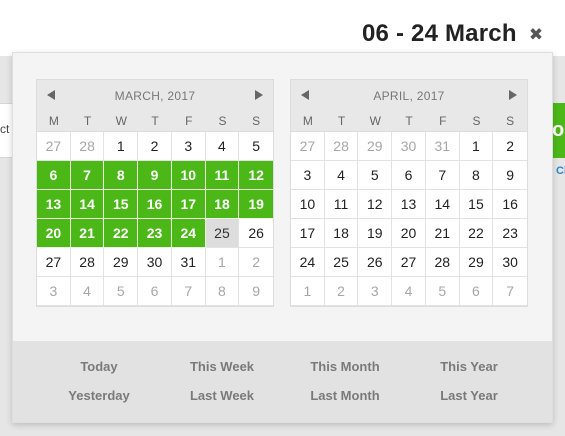  What do you see at coordinates (409, 146) in the screenshot?
I see `day-cell-other-month: 30` at bounding box center [409, 146].